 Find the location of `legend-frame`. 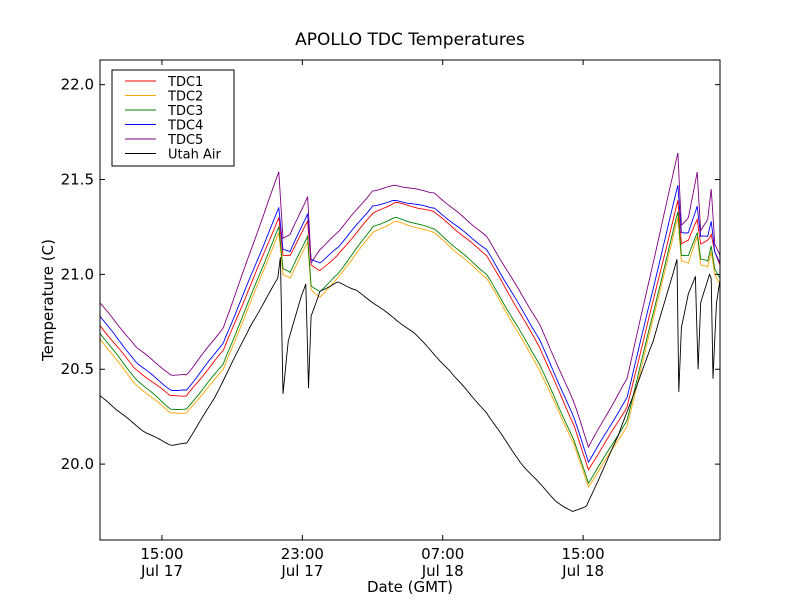

legend-frame is located at coordinates (173, 118).